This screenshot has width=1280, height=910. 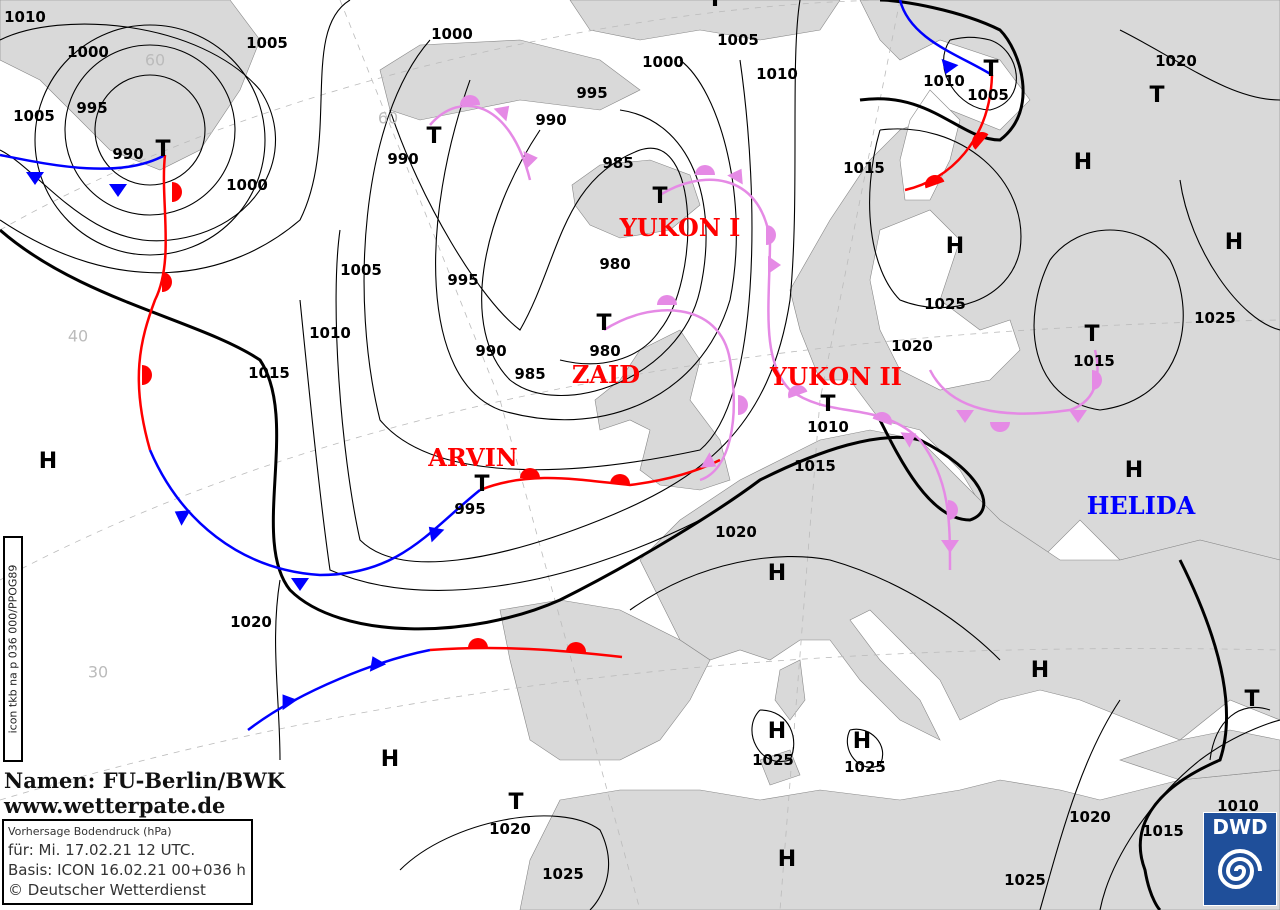 What do you see at coordinates (480, 142) in the screenshot?
I see `occlusion-greenland` at bounding box center [480, 142].